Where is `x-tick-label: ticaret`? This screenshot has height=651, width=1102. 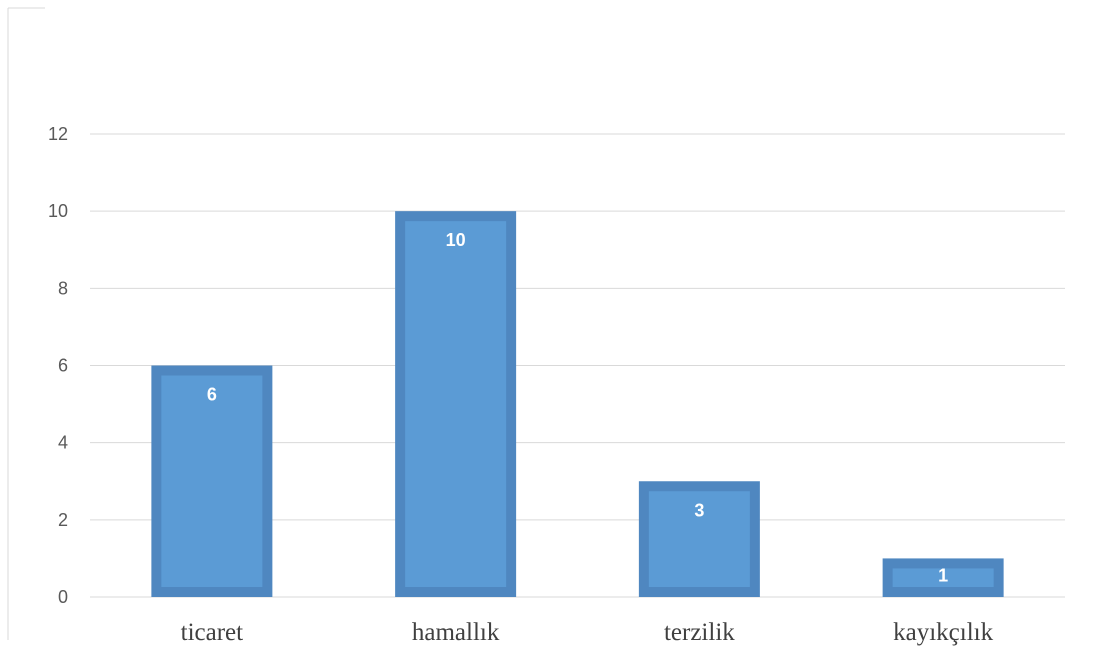
x-tick-label: ticaret is located at coordinates (212, 632).